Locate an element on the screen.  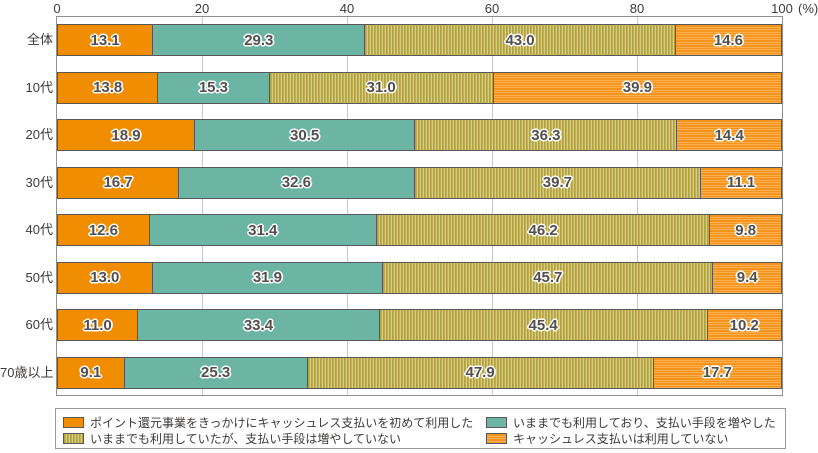
bar-segment: 18.9 is located at coordinates (126, 135).